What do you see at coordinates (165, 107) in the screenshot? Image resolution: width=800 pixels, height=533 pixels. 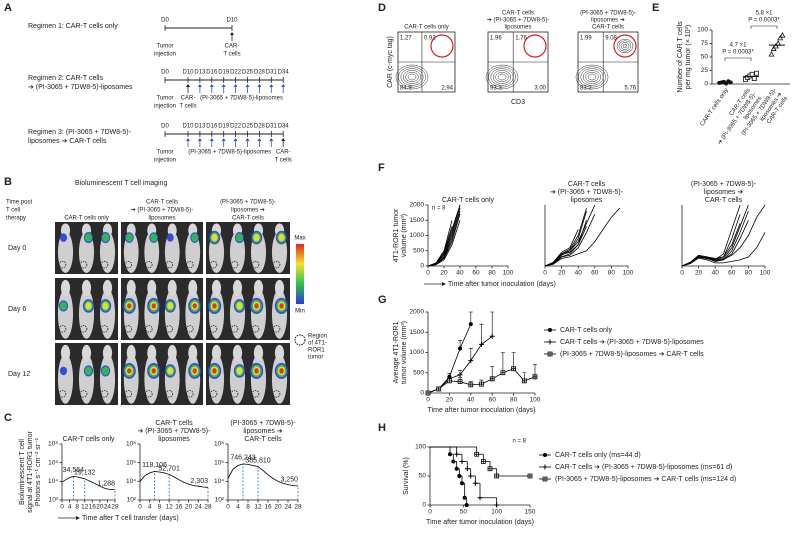 I see `event-label: injection` at bounding box center [165, 107].